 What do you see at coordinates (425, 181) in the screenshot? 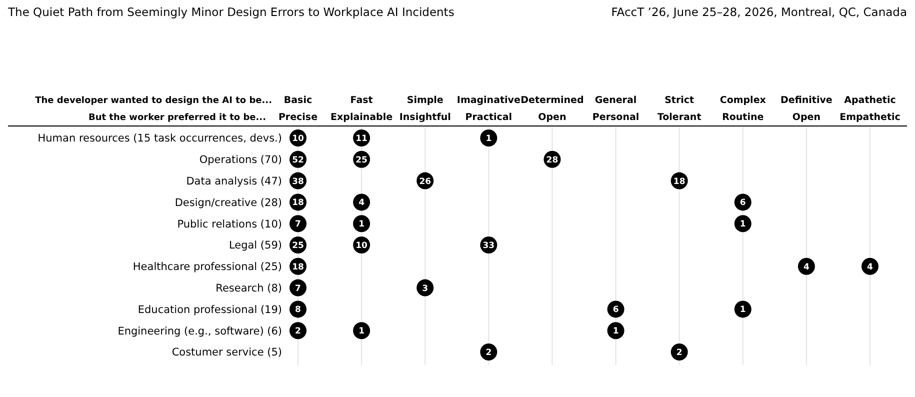
I see `data-label: 26` at bounding box center [425, 181].